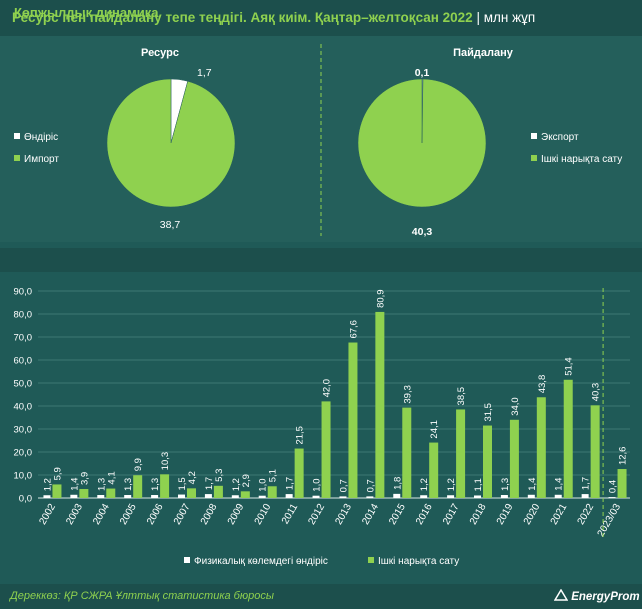  Describe the element at coordinates (505, 514) in the screenshot. I see `x-tick-label-2019: 2019` at that location.